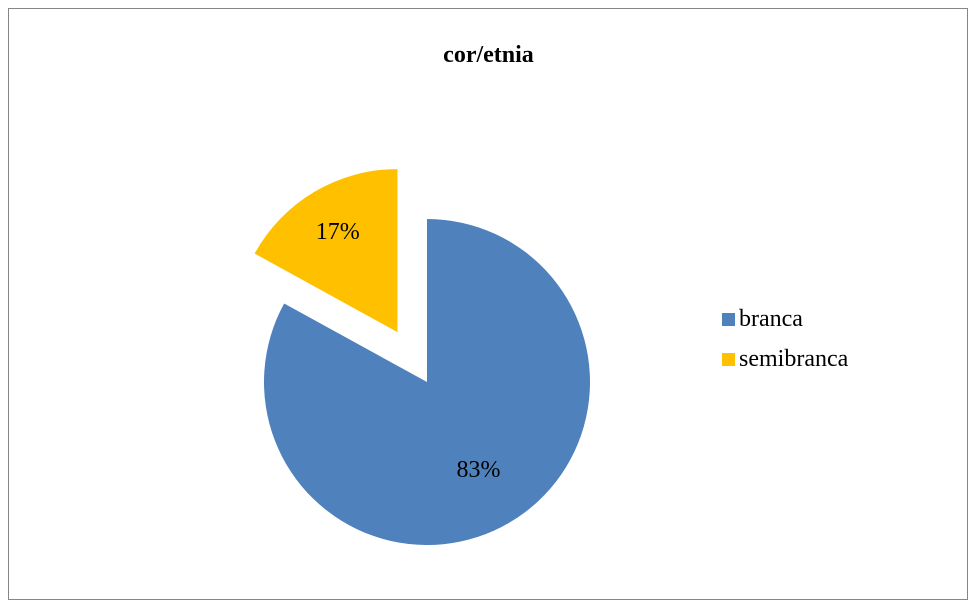 This screenshot has height=608, width=977. Describe the element at coordinates (771, 318) in the screenshot. I see `legend-label-branca: branca` at that location.